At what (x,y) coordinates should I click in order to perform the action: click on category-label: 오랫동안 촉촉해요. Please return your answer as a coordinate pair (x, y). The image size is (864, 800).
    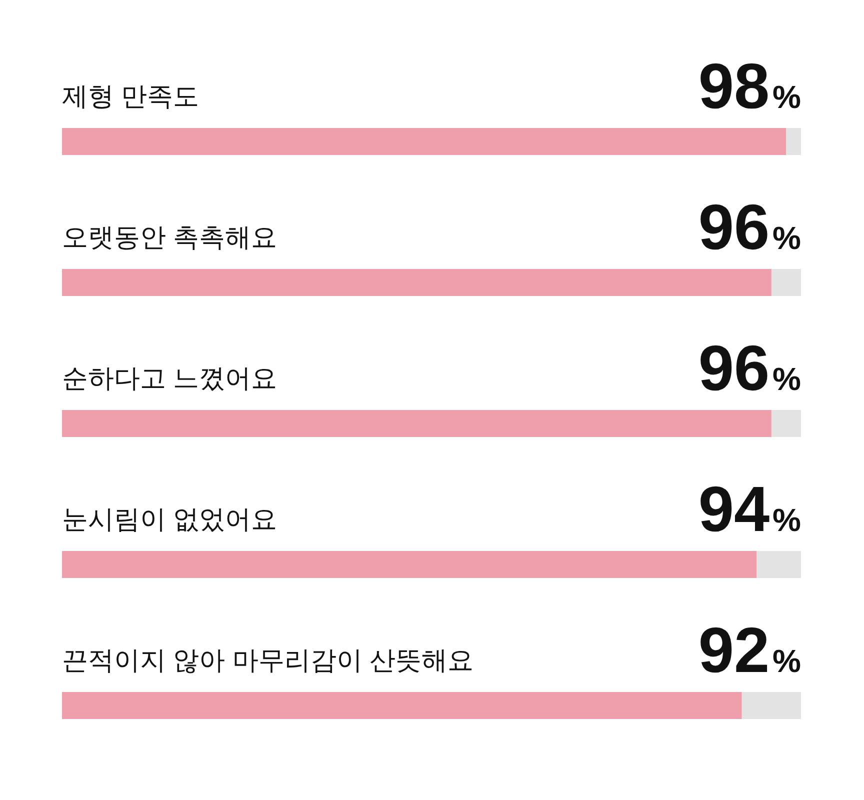
    Looking at the image, I should click on (170, 237).